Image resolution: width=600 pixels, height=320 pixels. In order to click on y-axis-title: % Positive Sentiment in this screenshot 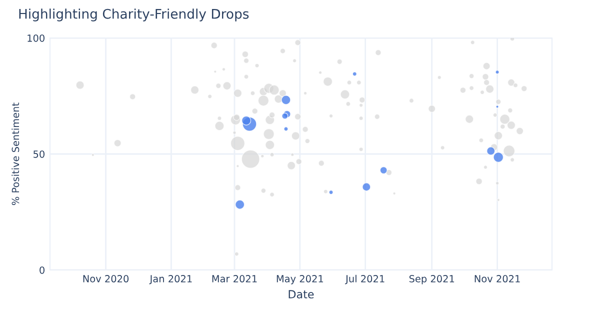, I will do `click(16, 154)`.